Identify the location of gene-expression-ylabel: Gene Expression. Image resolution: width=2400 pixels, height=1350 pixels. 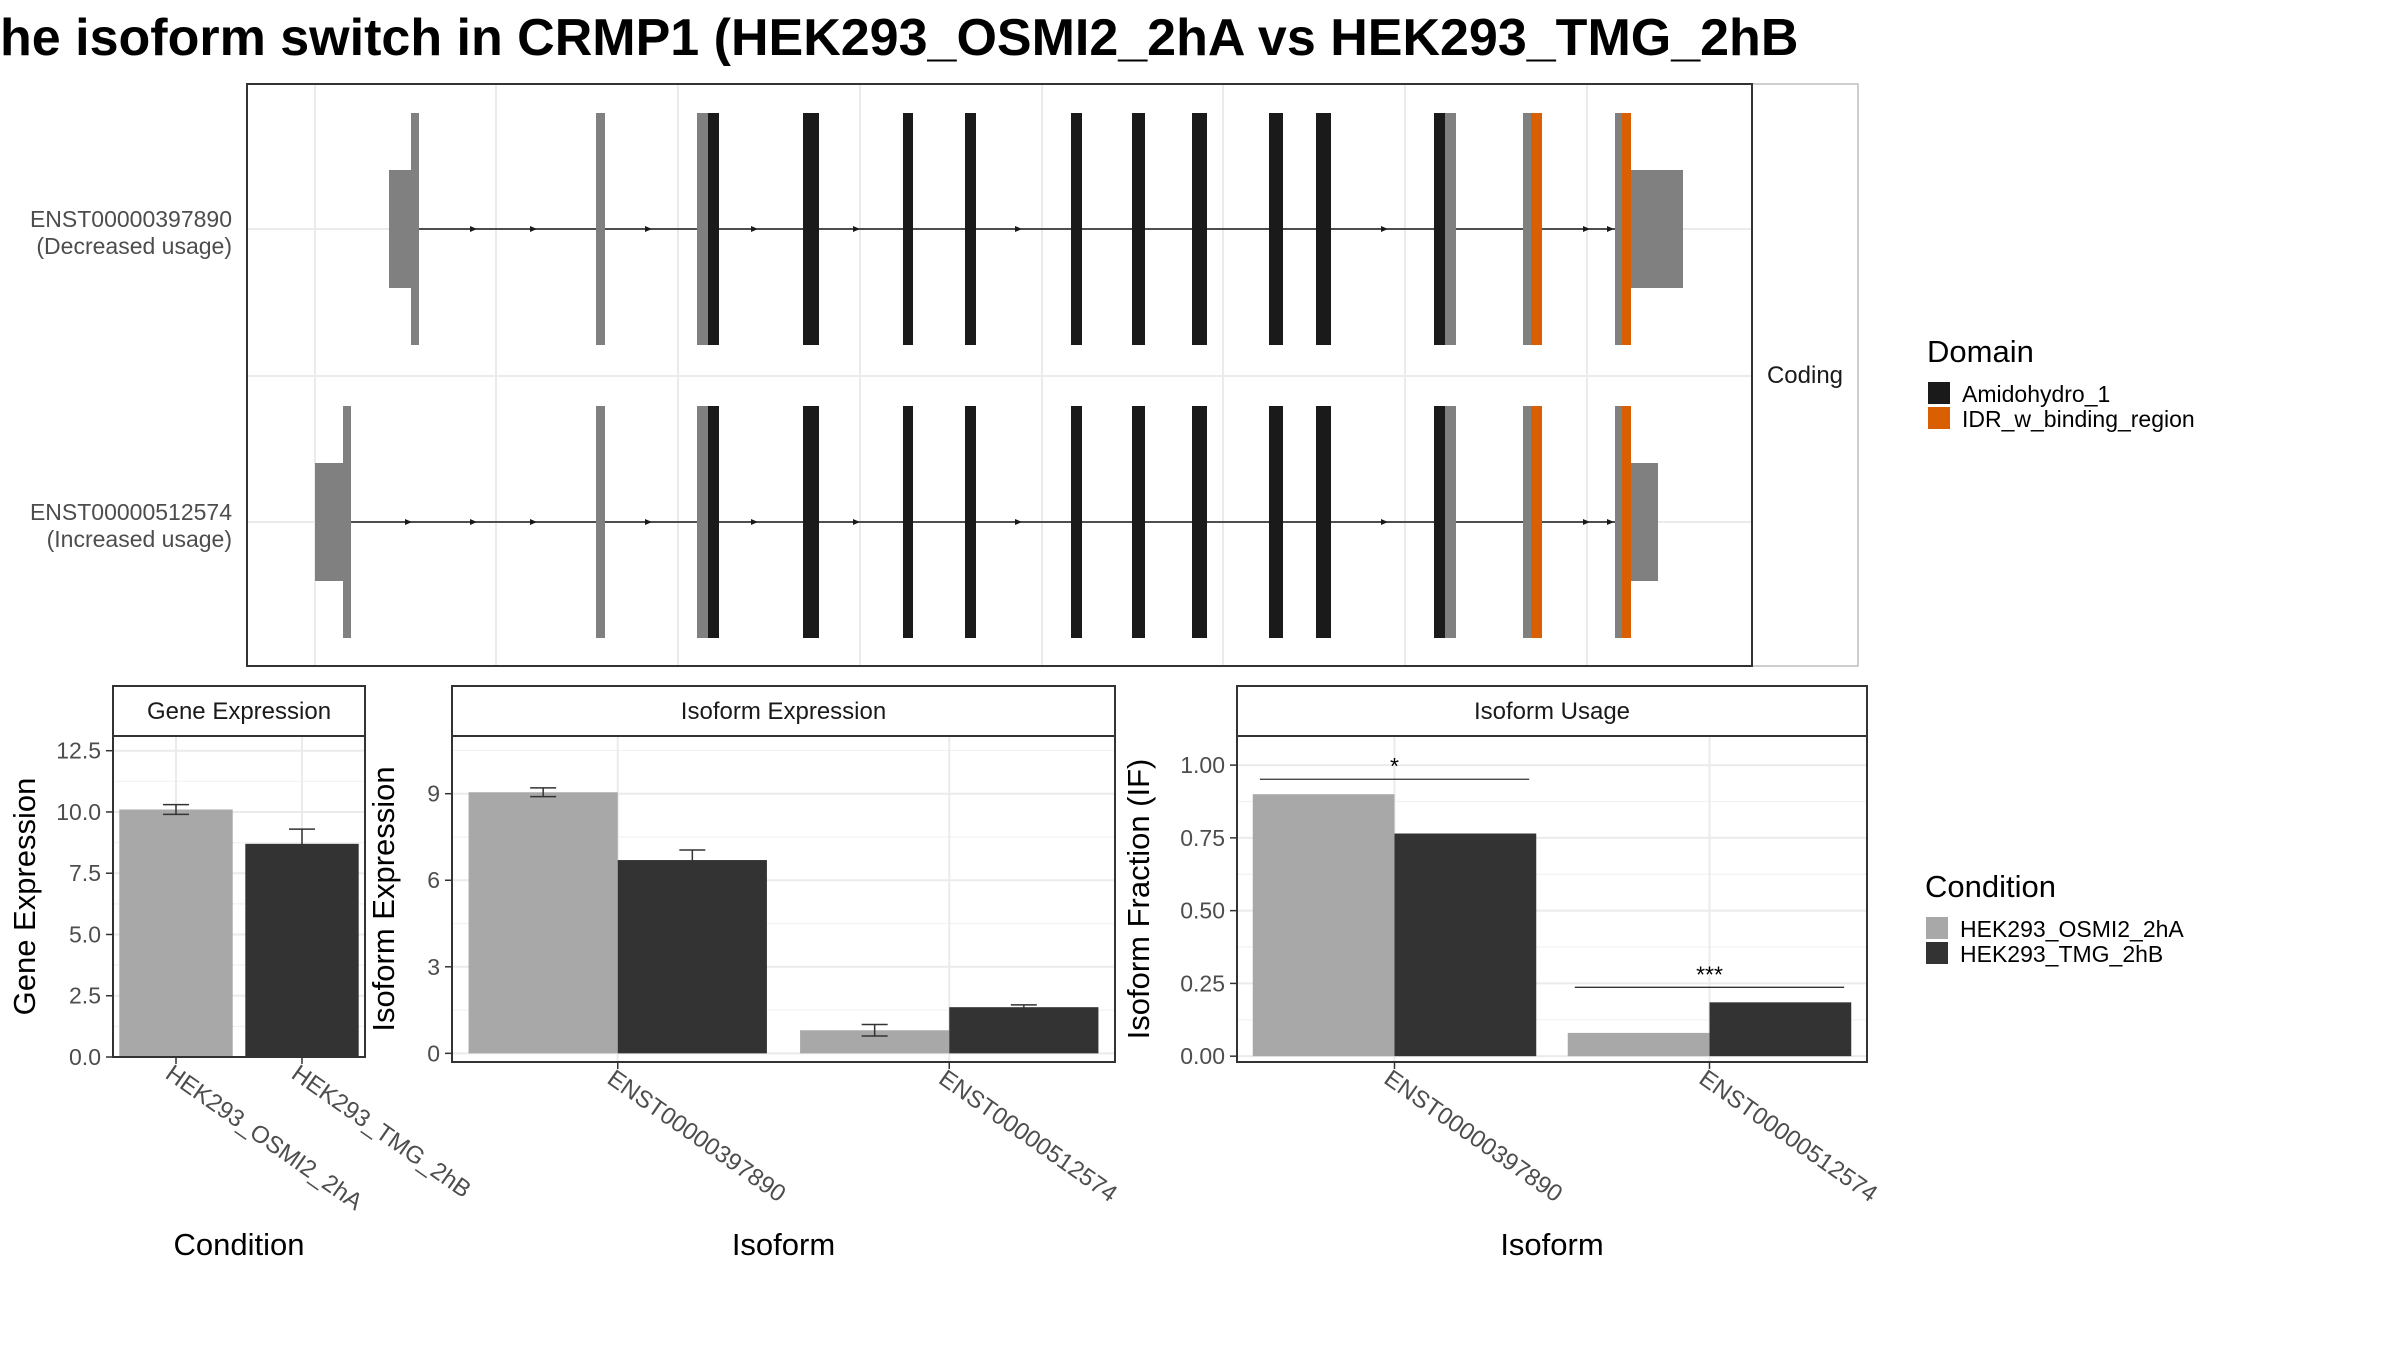
(24, 897).